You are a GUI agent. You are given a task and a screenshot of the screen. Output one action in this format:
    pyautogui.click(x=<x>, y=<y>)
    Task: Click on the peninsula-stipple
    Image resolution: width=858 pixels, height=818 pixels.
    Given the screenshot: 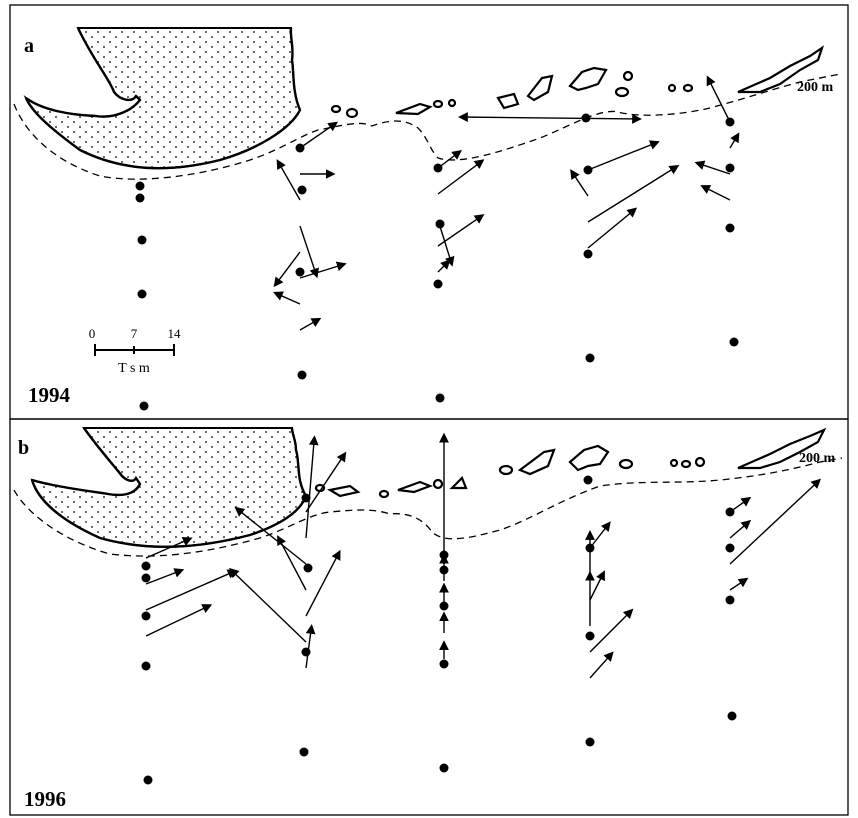 What is the action you would take?
    pyautogui.click(x=163, y=98)
    